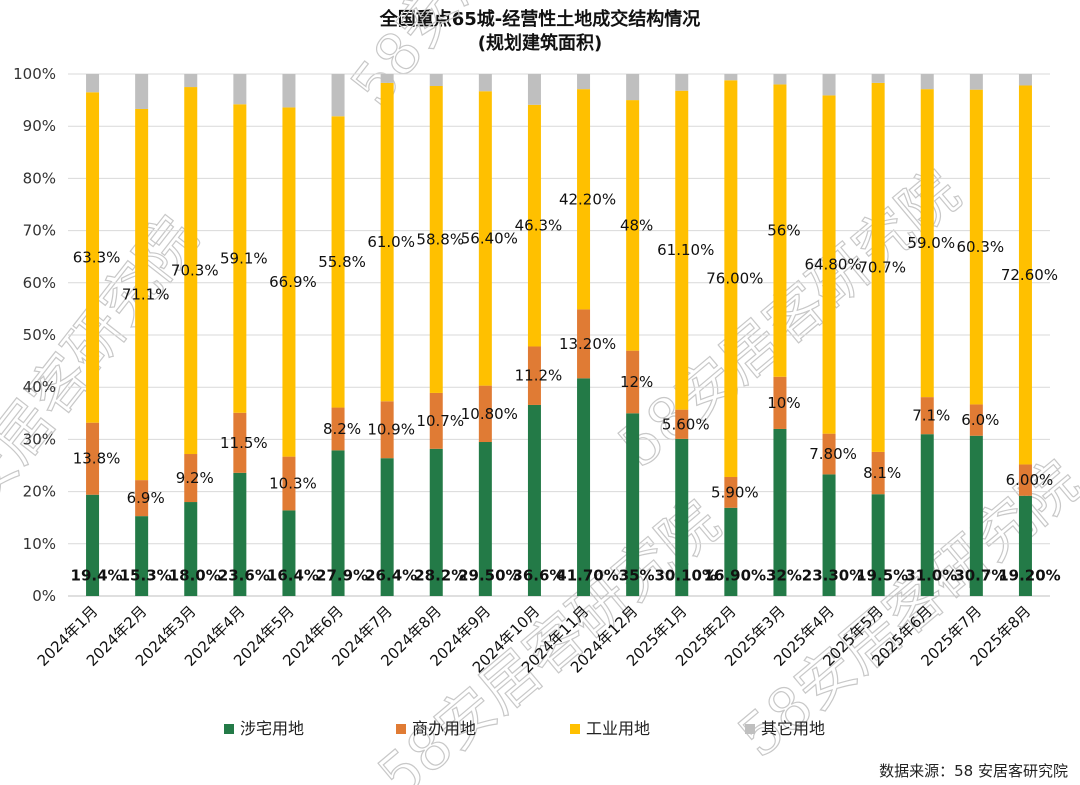 The height and width of the screenshot is (785, 1080). What do you see at coordinates (882, 267) in the screenshot?
I see `data-label-industrial: 70.7%` at bounding box center [882, 267].